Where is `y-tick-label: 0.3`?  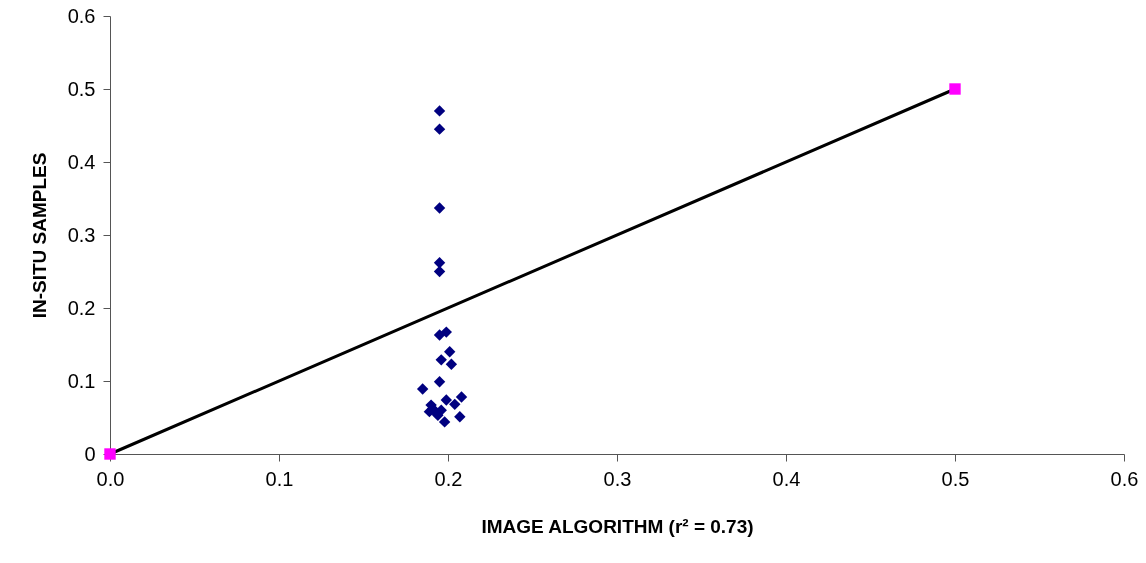 y-tick-label: 0.3 is located at coordinates (81, 234).